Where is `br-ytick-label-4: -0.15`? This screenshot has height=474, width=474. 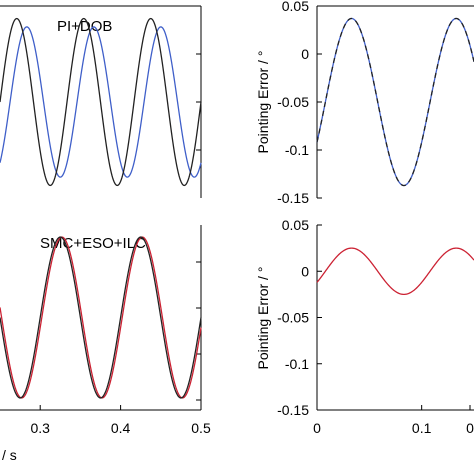
br-ytick-label-4: -0.15 is located at coordinates (293, 410).